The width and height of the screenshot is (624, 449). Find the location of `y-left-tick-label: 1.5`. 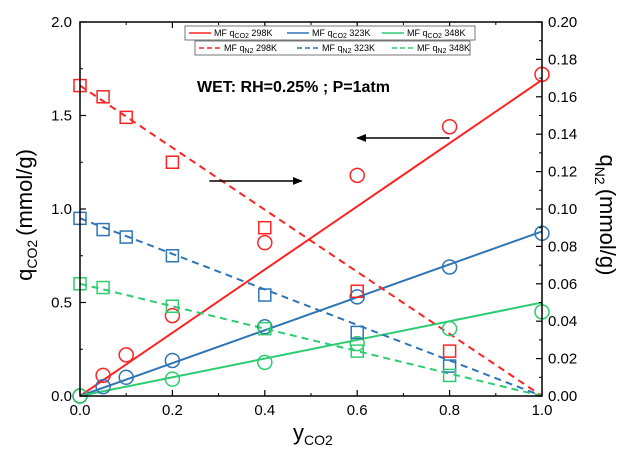

y-left-tick-label: 1.5 is located at coordinates (61, 116).